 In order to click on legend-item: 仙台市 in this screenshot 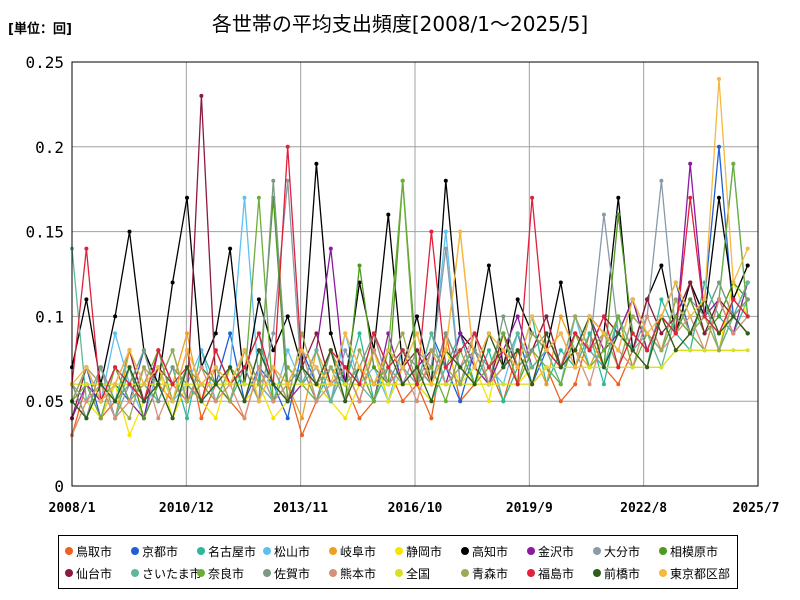, I will do `click(98, 573)`.